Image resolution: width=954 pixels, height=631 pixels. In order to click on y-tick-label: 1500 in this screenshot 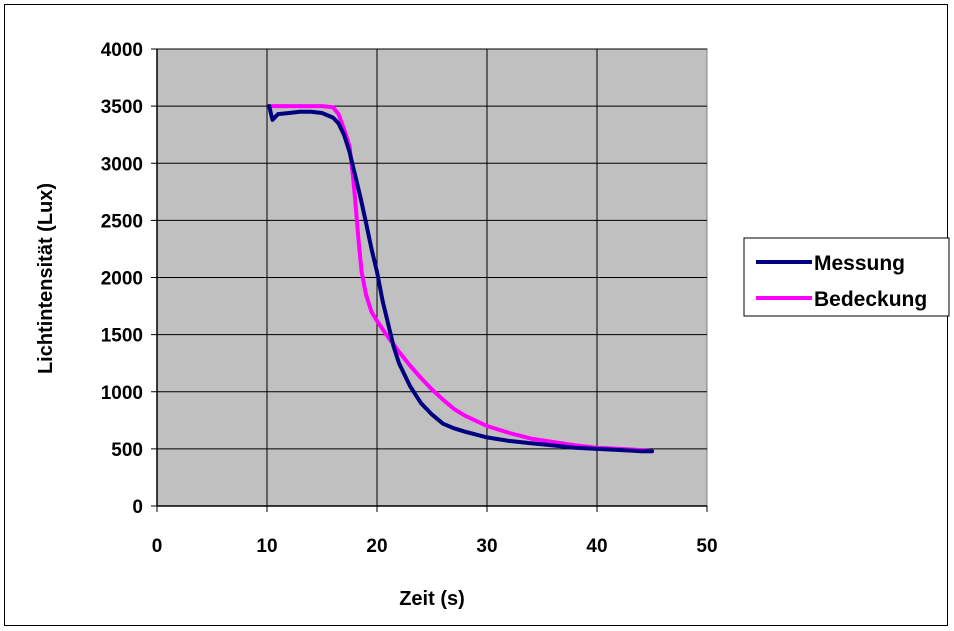, I will do `click(122, 336)`.